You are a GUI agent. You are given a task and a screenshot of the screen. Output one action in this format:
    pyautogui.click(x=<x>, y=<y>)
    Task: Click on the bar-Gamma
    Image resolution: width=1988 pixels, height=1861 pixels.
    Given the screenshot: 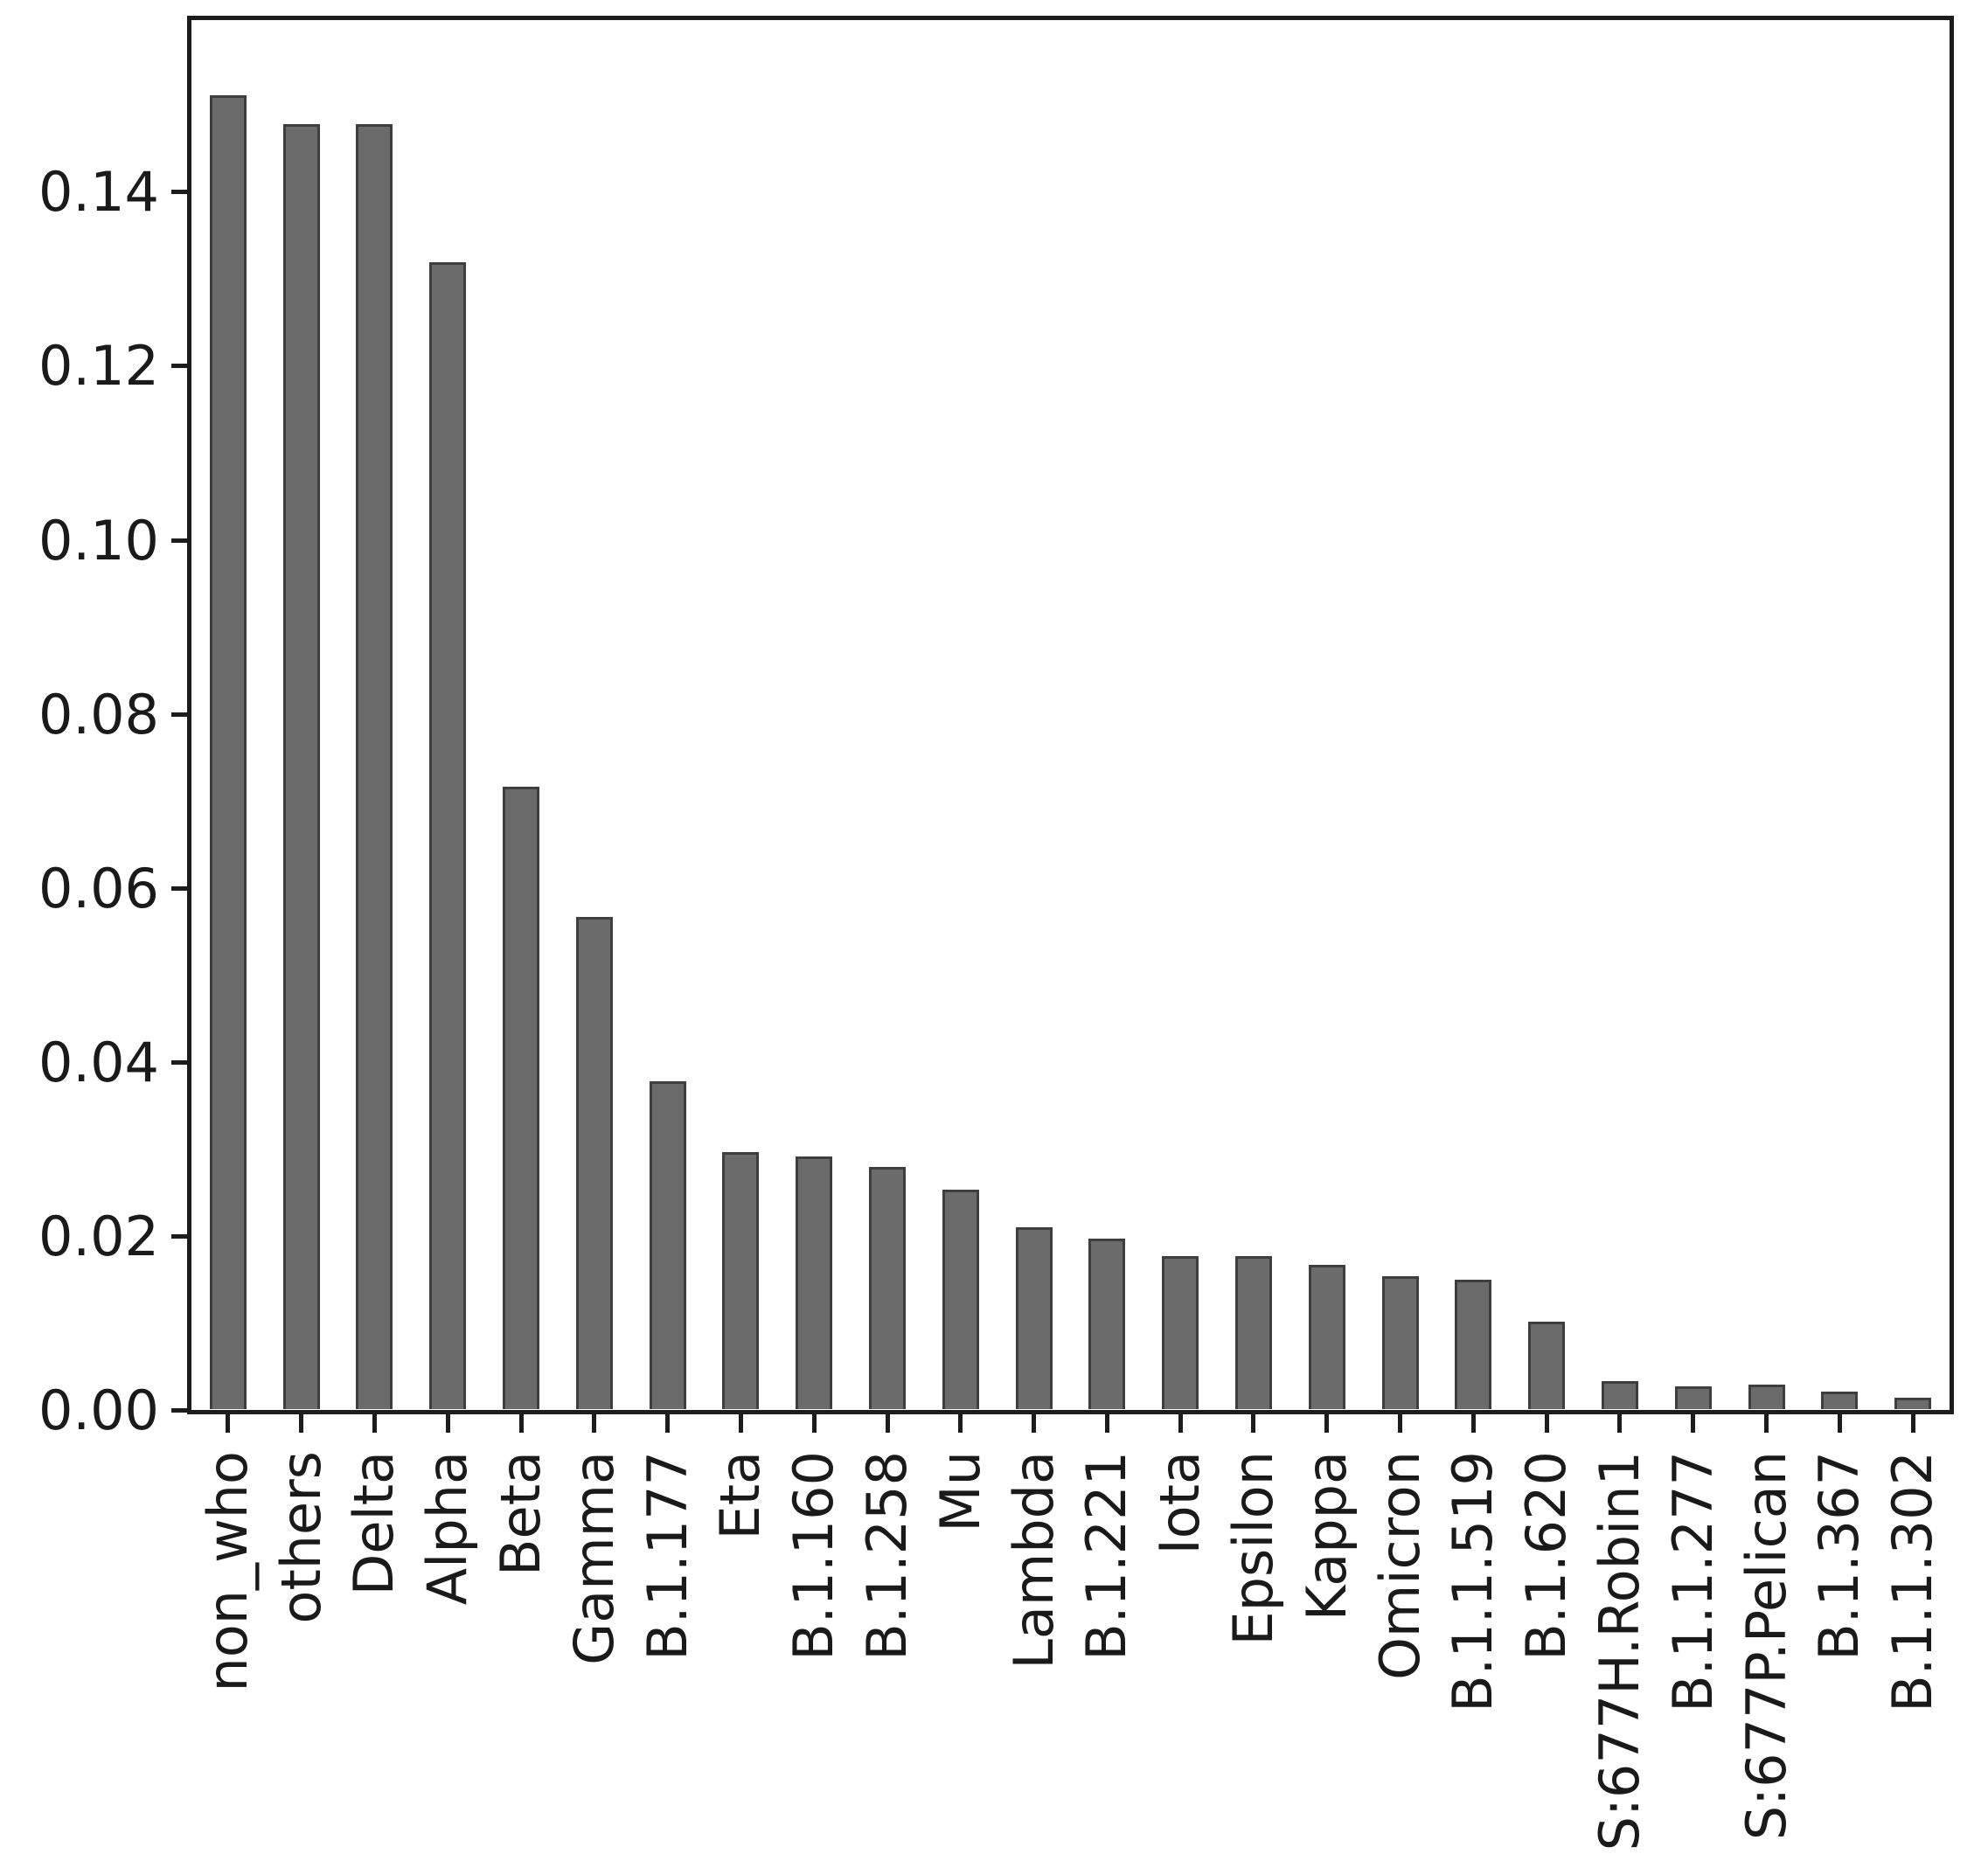 What is the action you would take?
    pyautogui.click(x=594, y=1163)
    